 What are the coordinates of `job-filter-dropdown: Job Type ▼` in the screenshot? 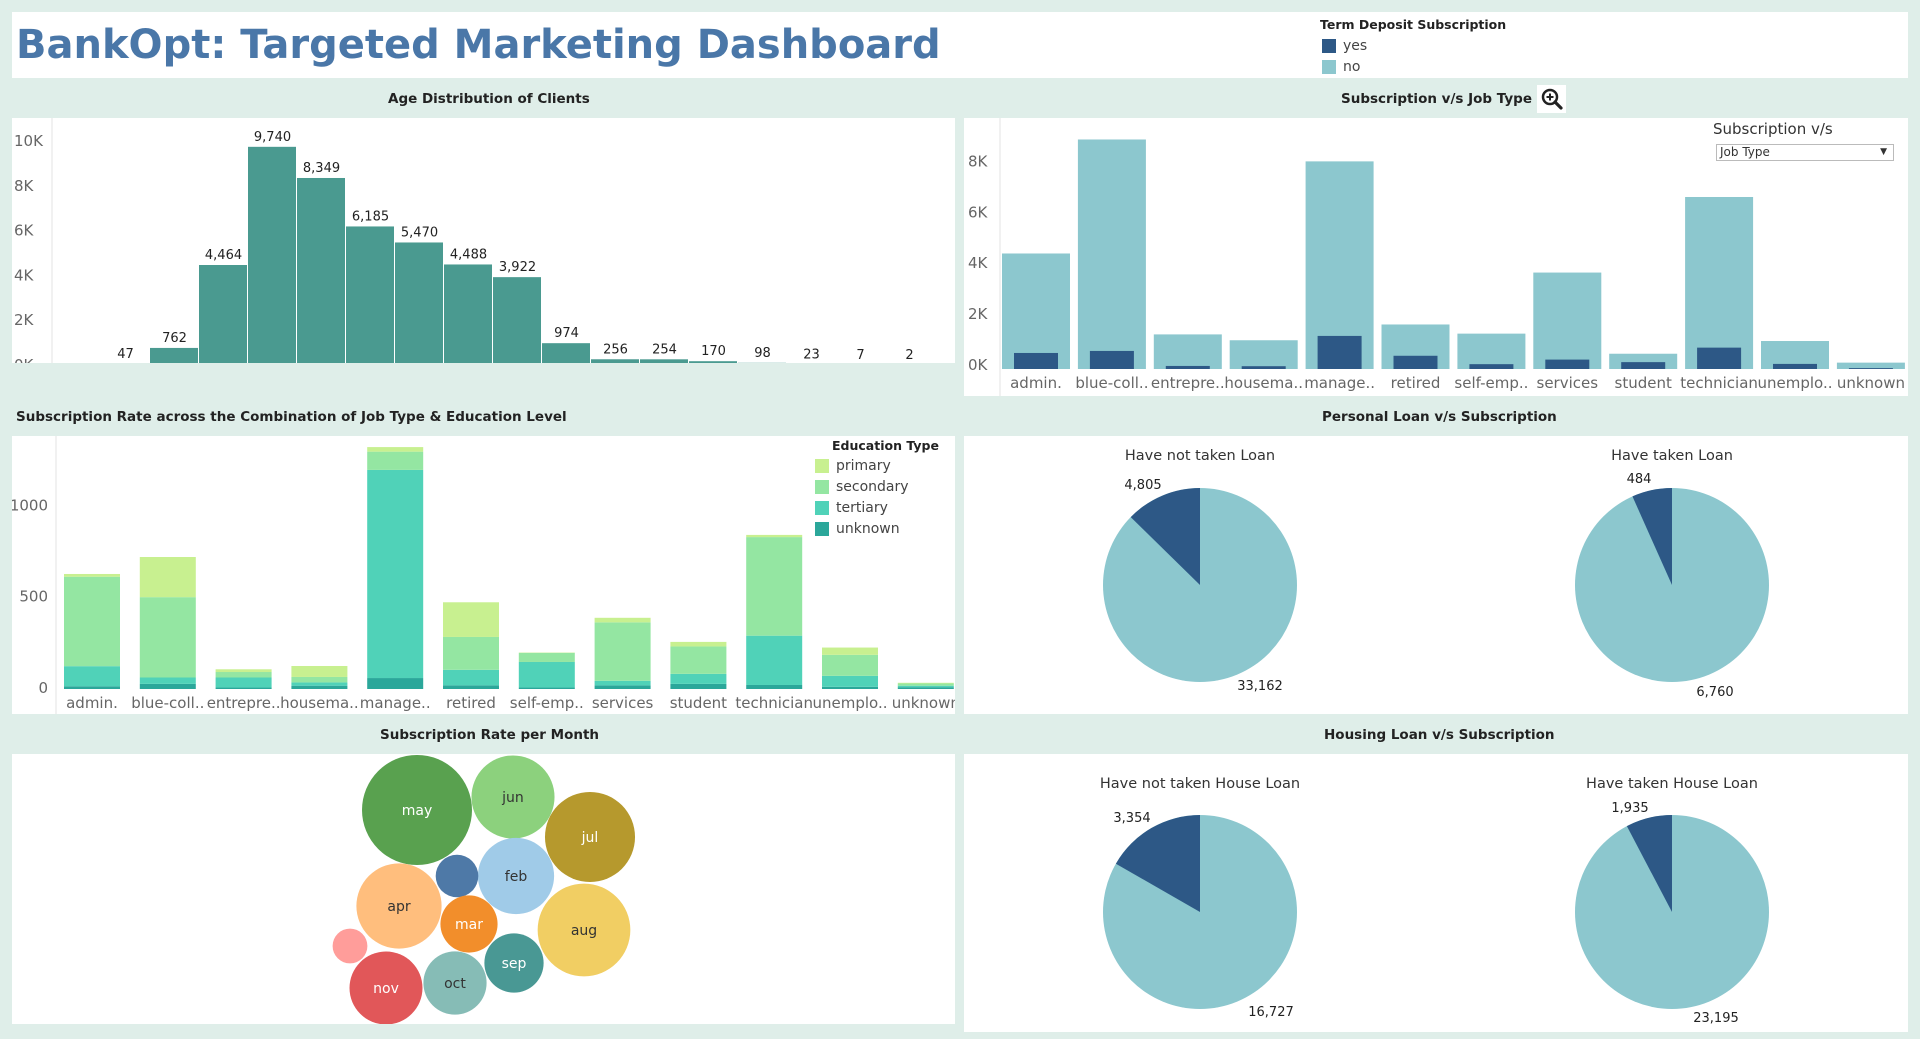 It's located at (1805, 152).